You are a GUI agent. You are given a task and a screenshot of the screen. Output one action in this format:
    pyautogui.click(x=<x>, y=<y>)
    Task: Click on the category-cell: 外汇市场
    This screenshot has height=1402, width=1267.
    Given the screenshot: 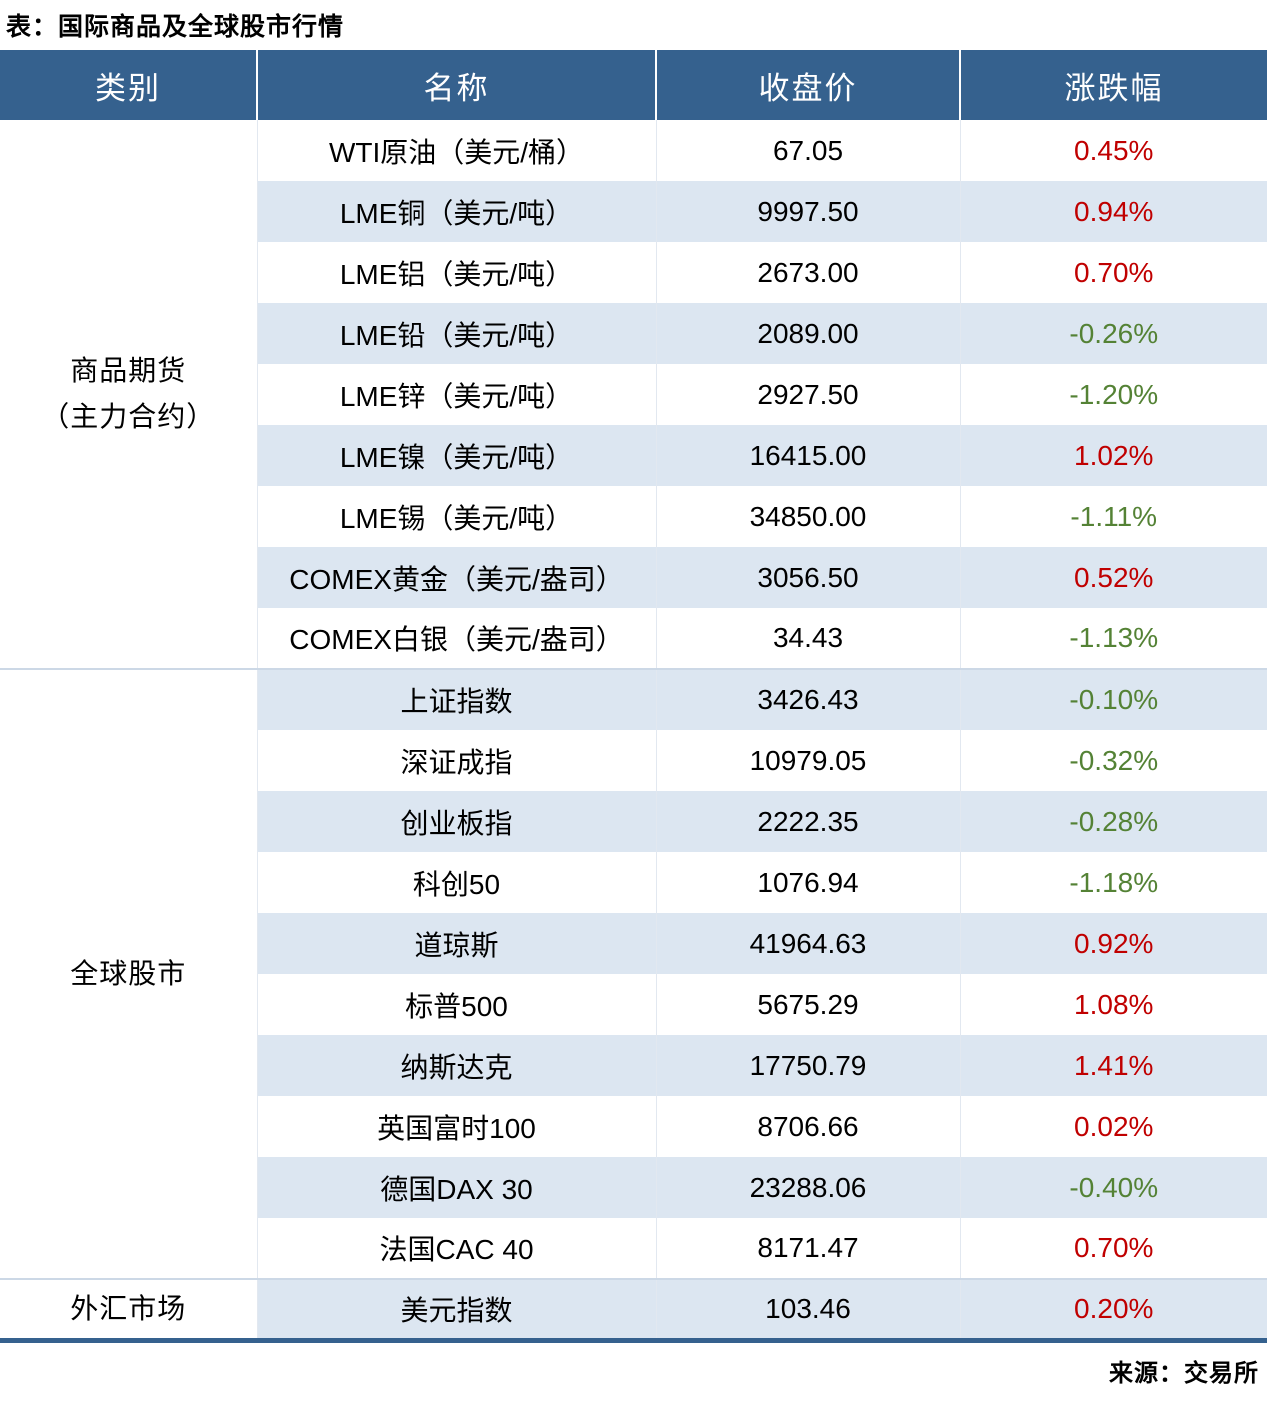 What is the action you would take?
    pyautogui.click(x=128, y=1309)
    